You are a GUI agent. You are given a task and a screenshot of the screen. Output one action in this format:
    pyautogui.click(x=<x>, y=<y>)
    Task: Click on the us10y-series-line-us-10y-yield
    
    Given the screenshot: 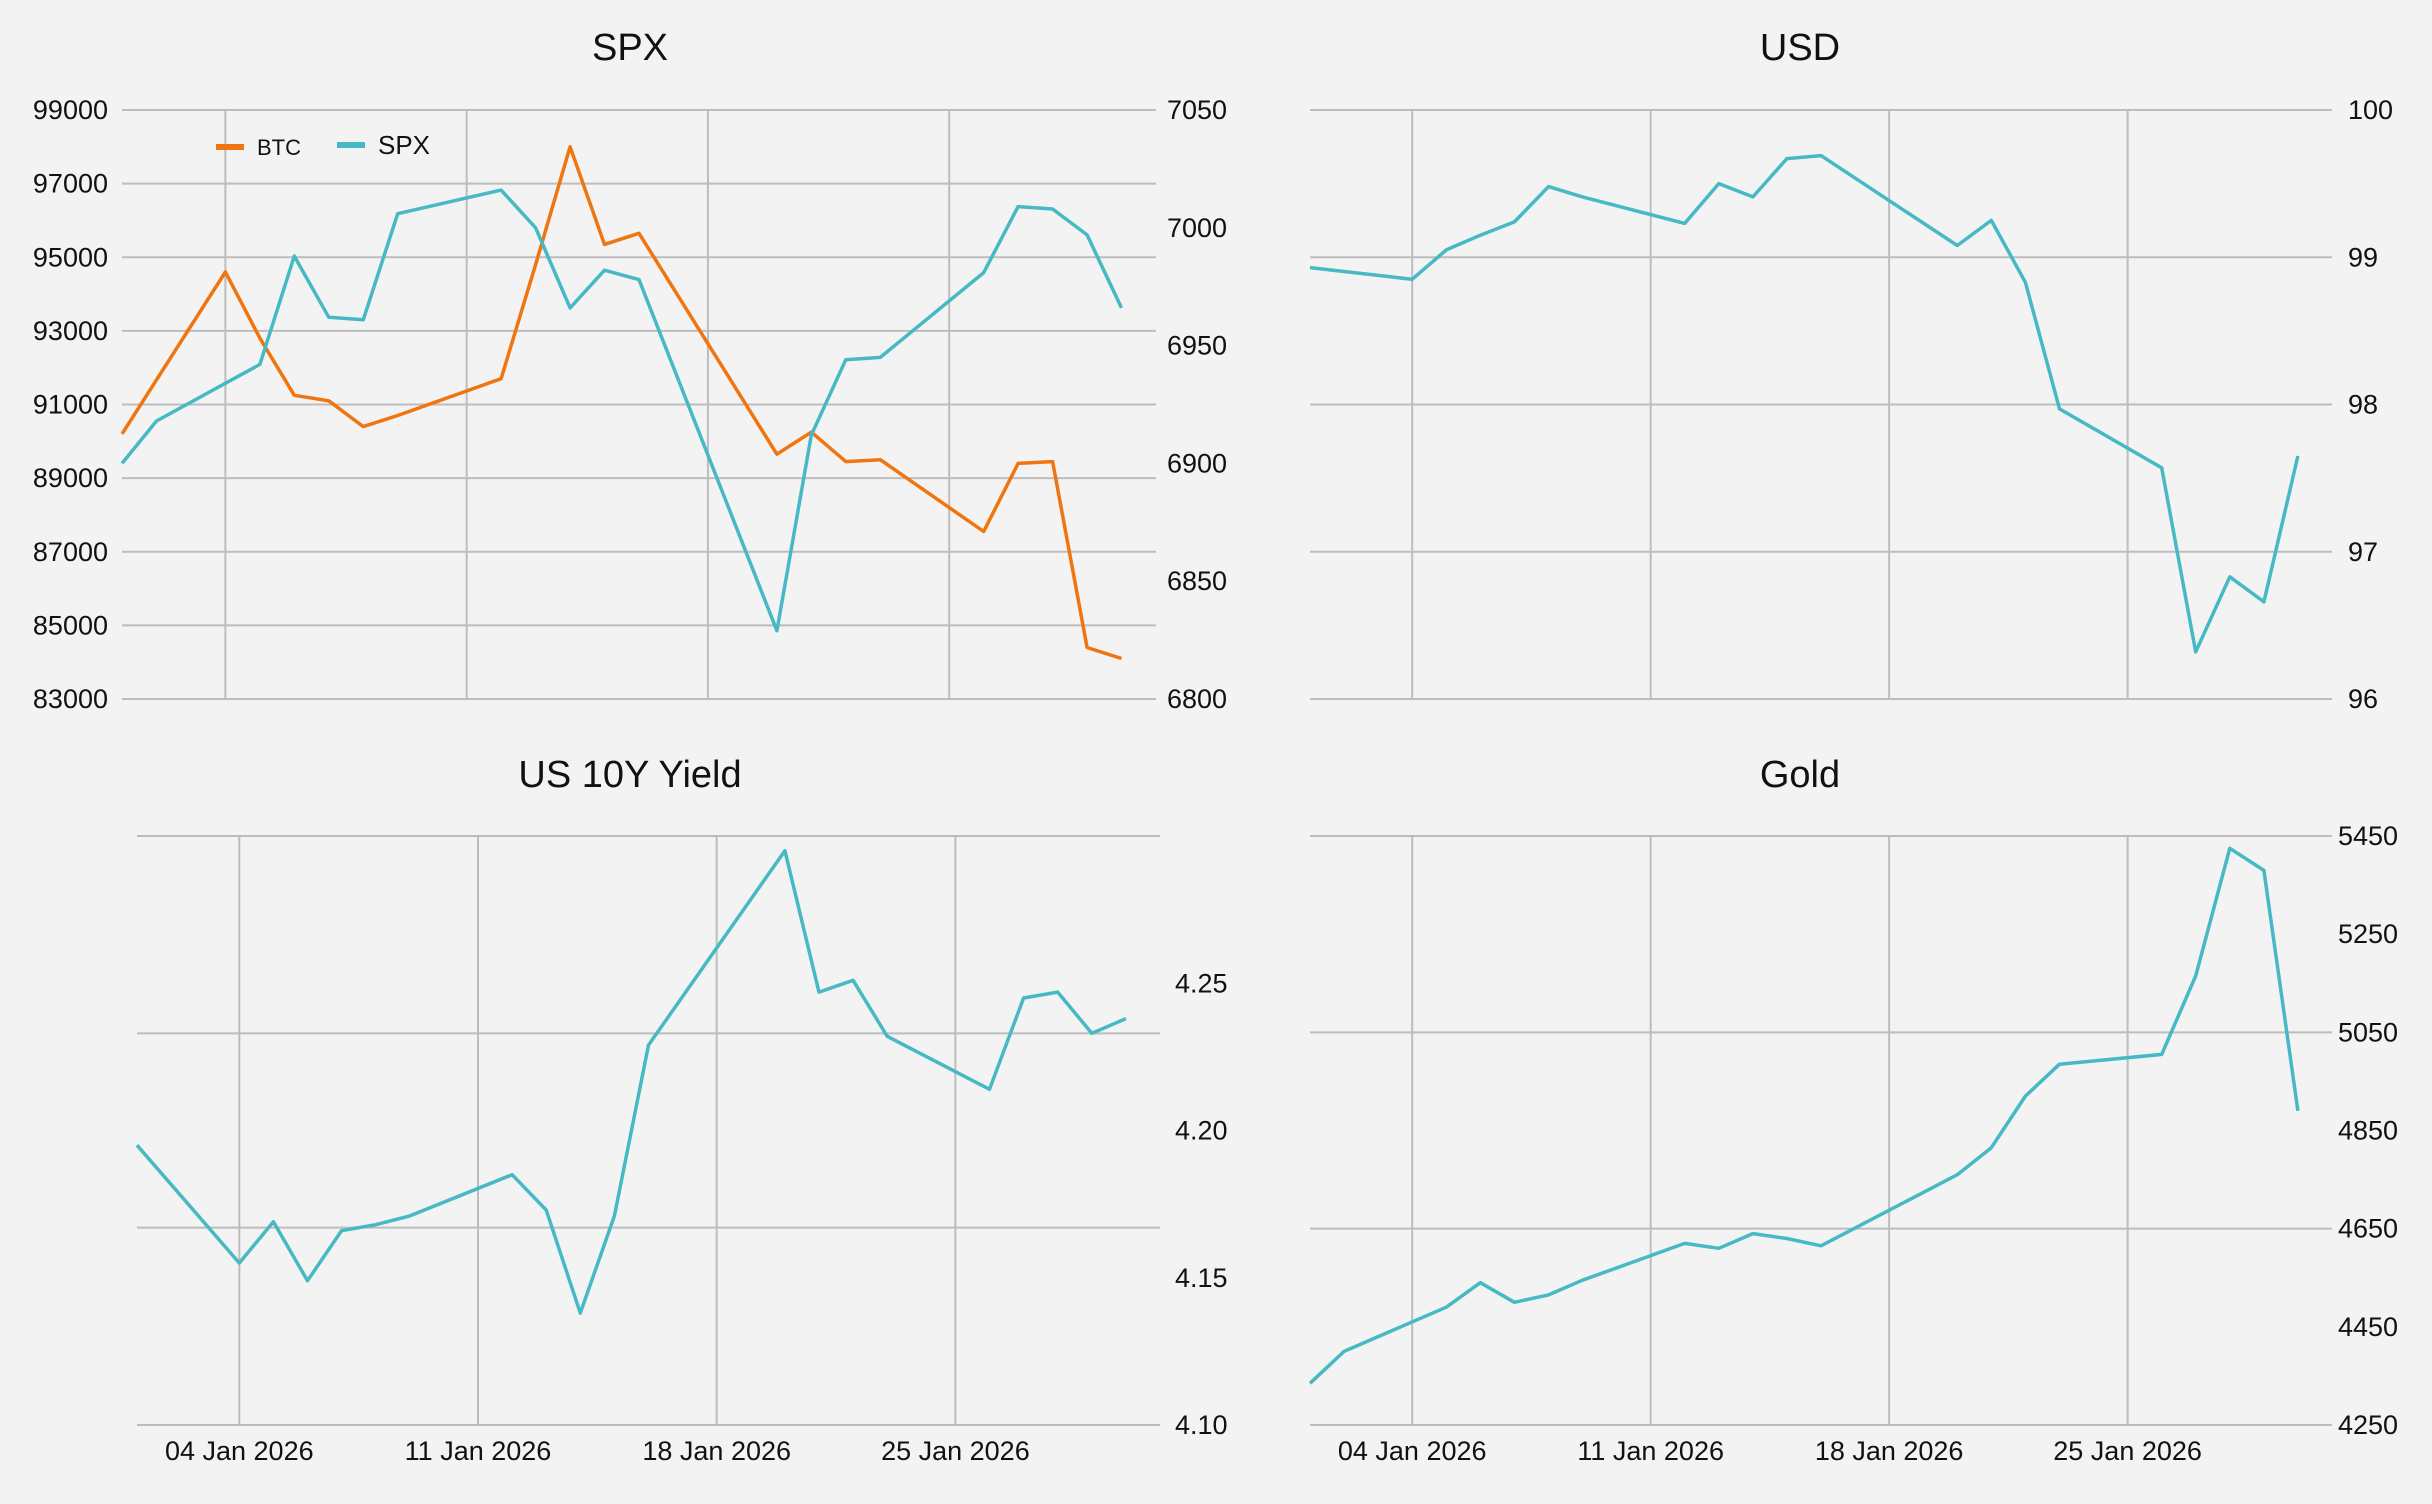 What is the action you would take?
    pyautogui.click(x=631, y=1081)
    